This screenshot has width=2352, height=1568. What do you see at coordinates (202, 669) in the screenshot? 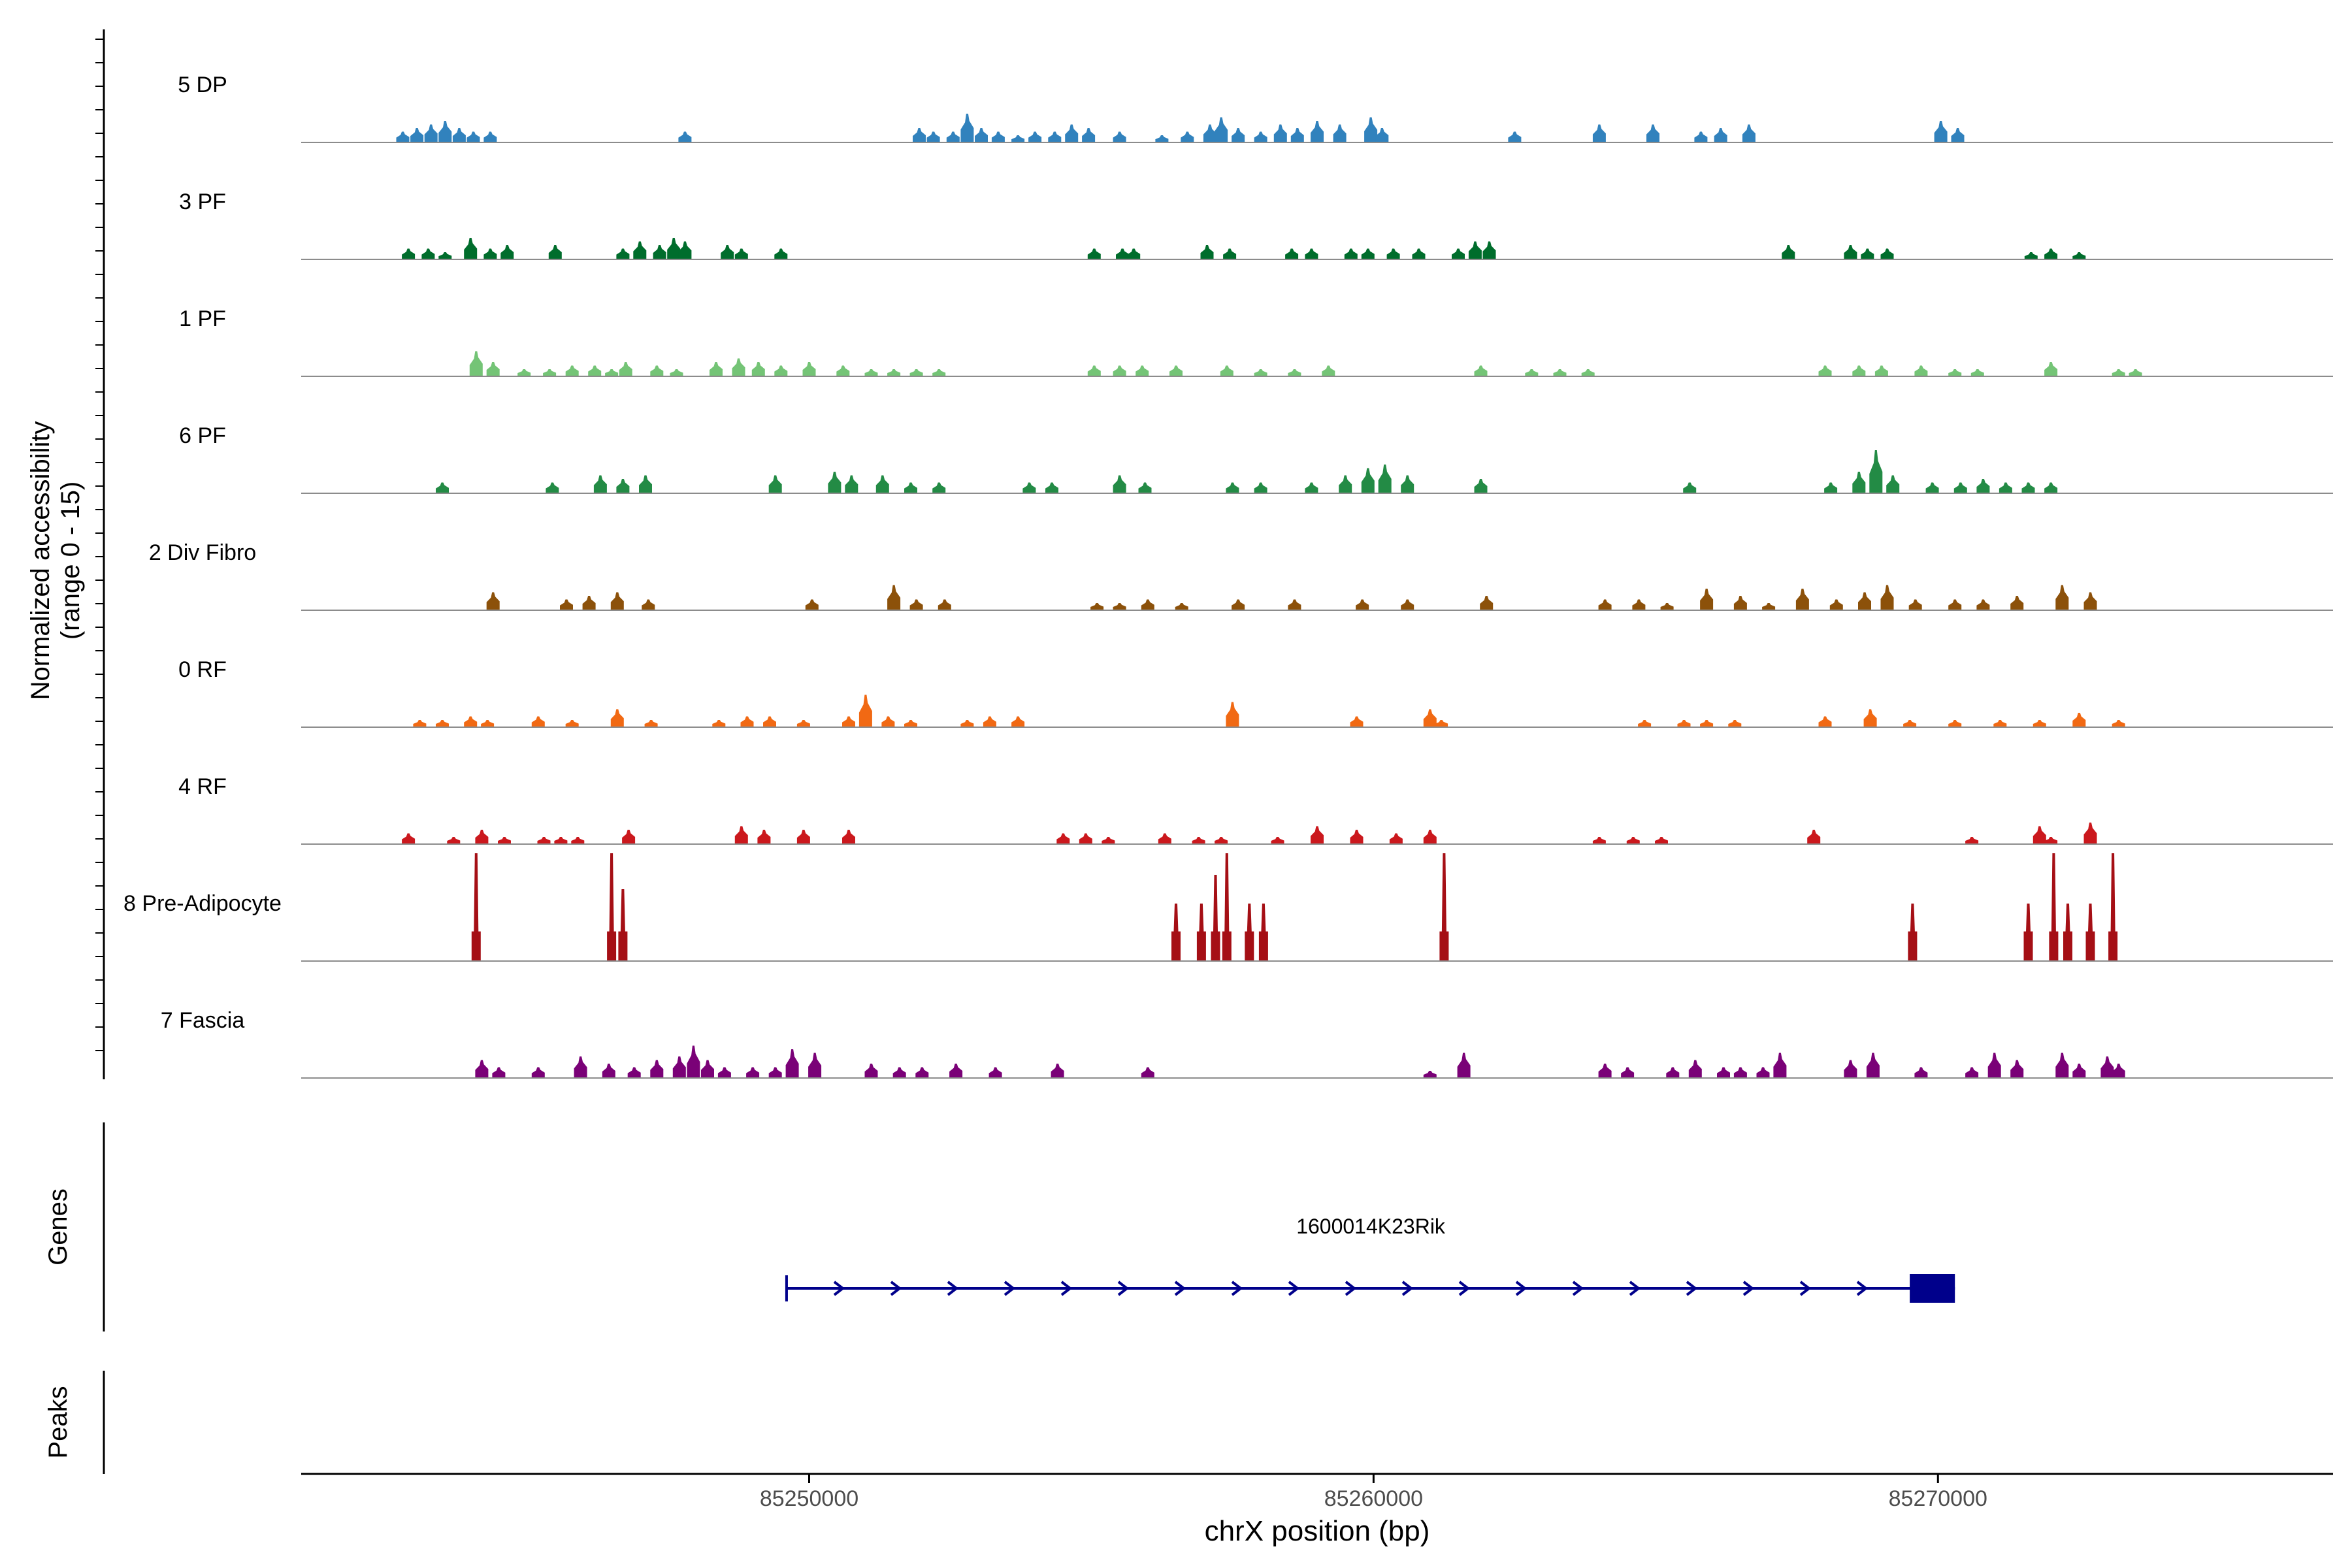
I see `track-label: 0 RF` at bounding box center [202, 669].